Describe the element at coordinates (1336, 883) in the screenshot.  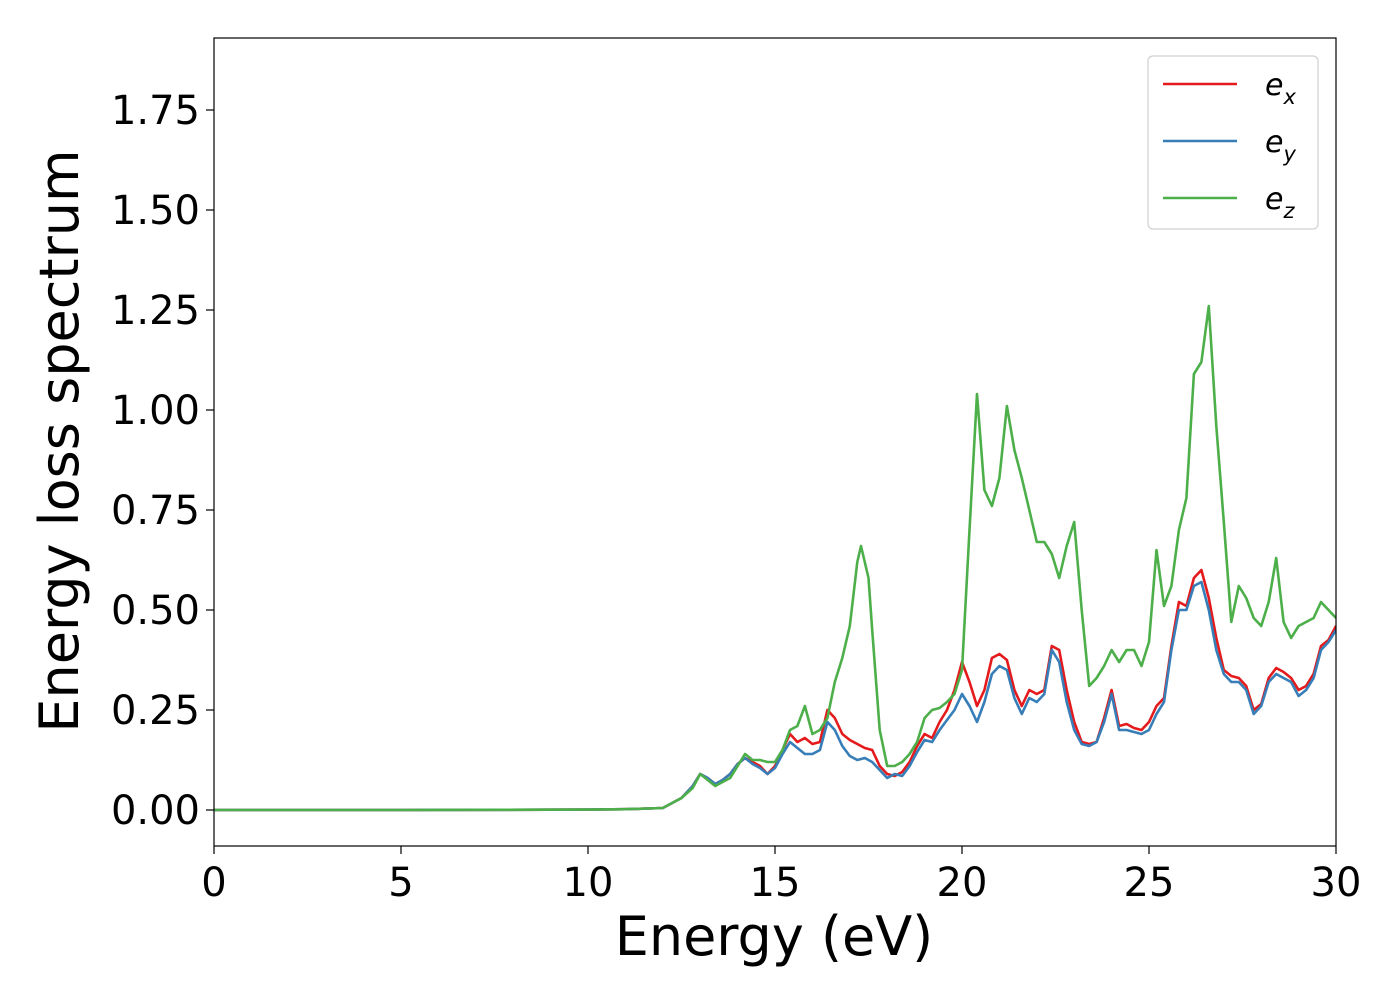
I see `x-tick-label: 30` at that location.